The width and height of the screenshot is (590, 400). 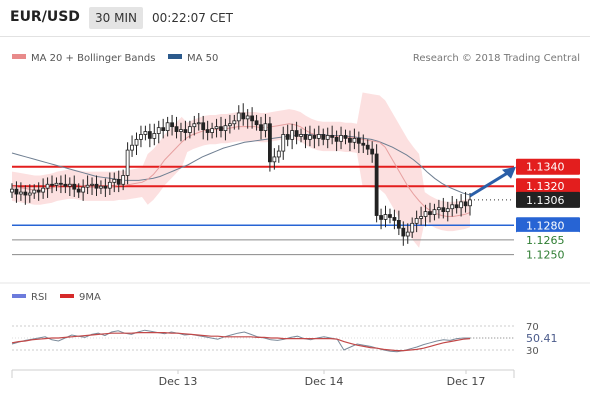 What do you see at coordinates (202, 58) in the screenshot?
I see `legend-label-1: MA 50` at bounding box center [202, 58].